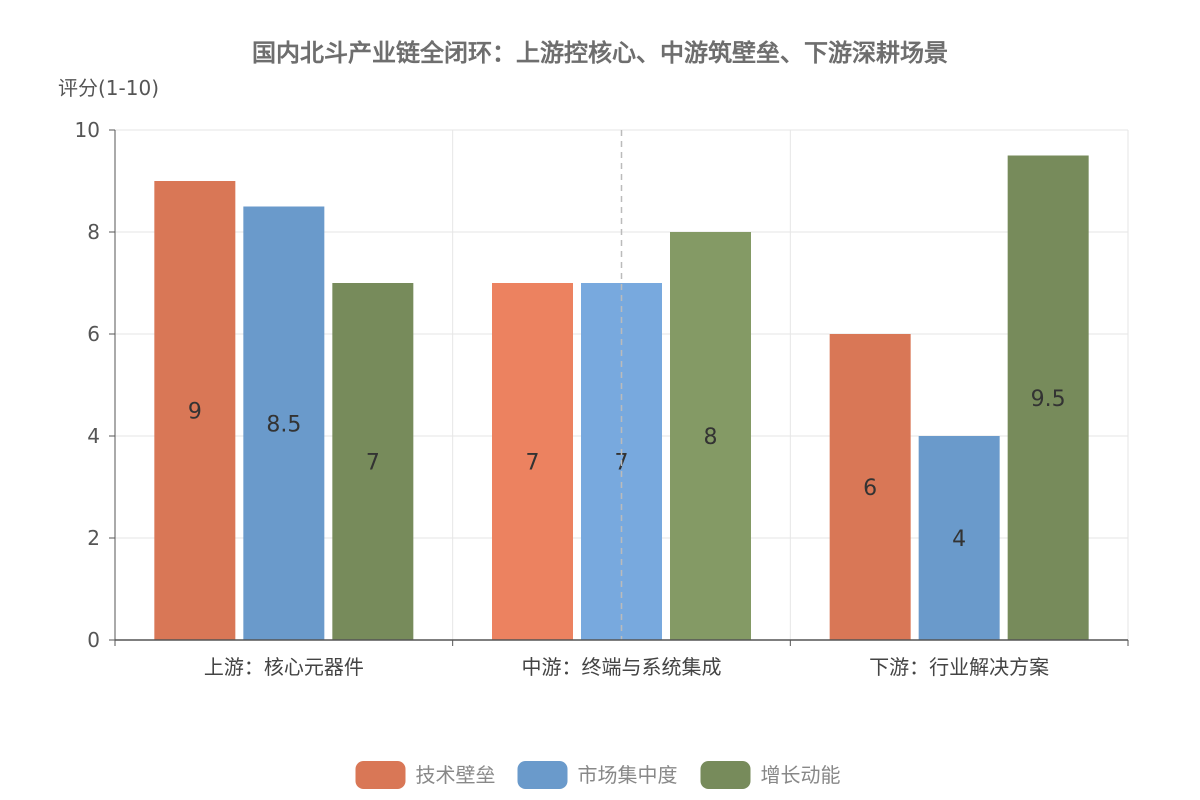 The image size is (1200, 800). I want to click on data-label: 4, so click(959, 539).